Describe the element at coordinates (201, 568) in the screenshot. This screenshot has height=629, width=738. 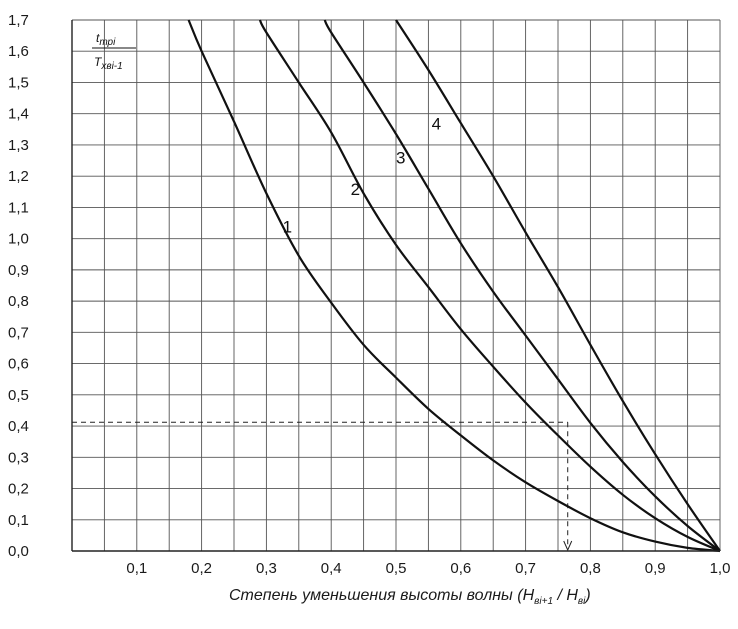
I see `x-tick-label: 0,2` at that location.